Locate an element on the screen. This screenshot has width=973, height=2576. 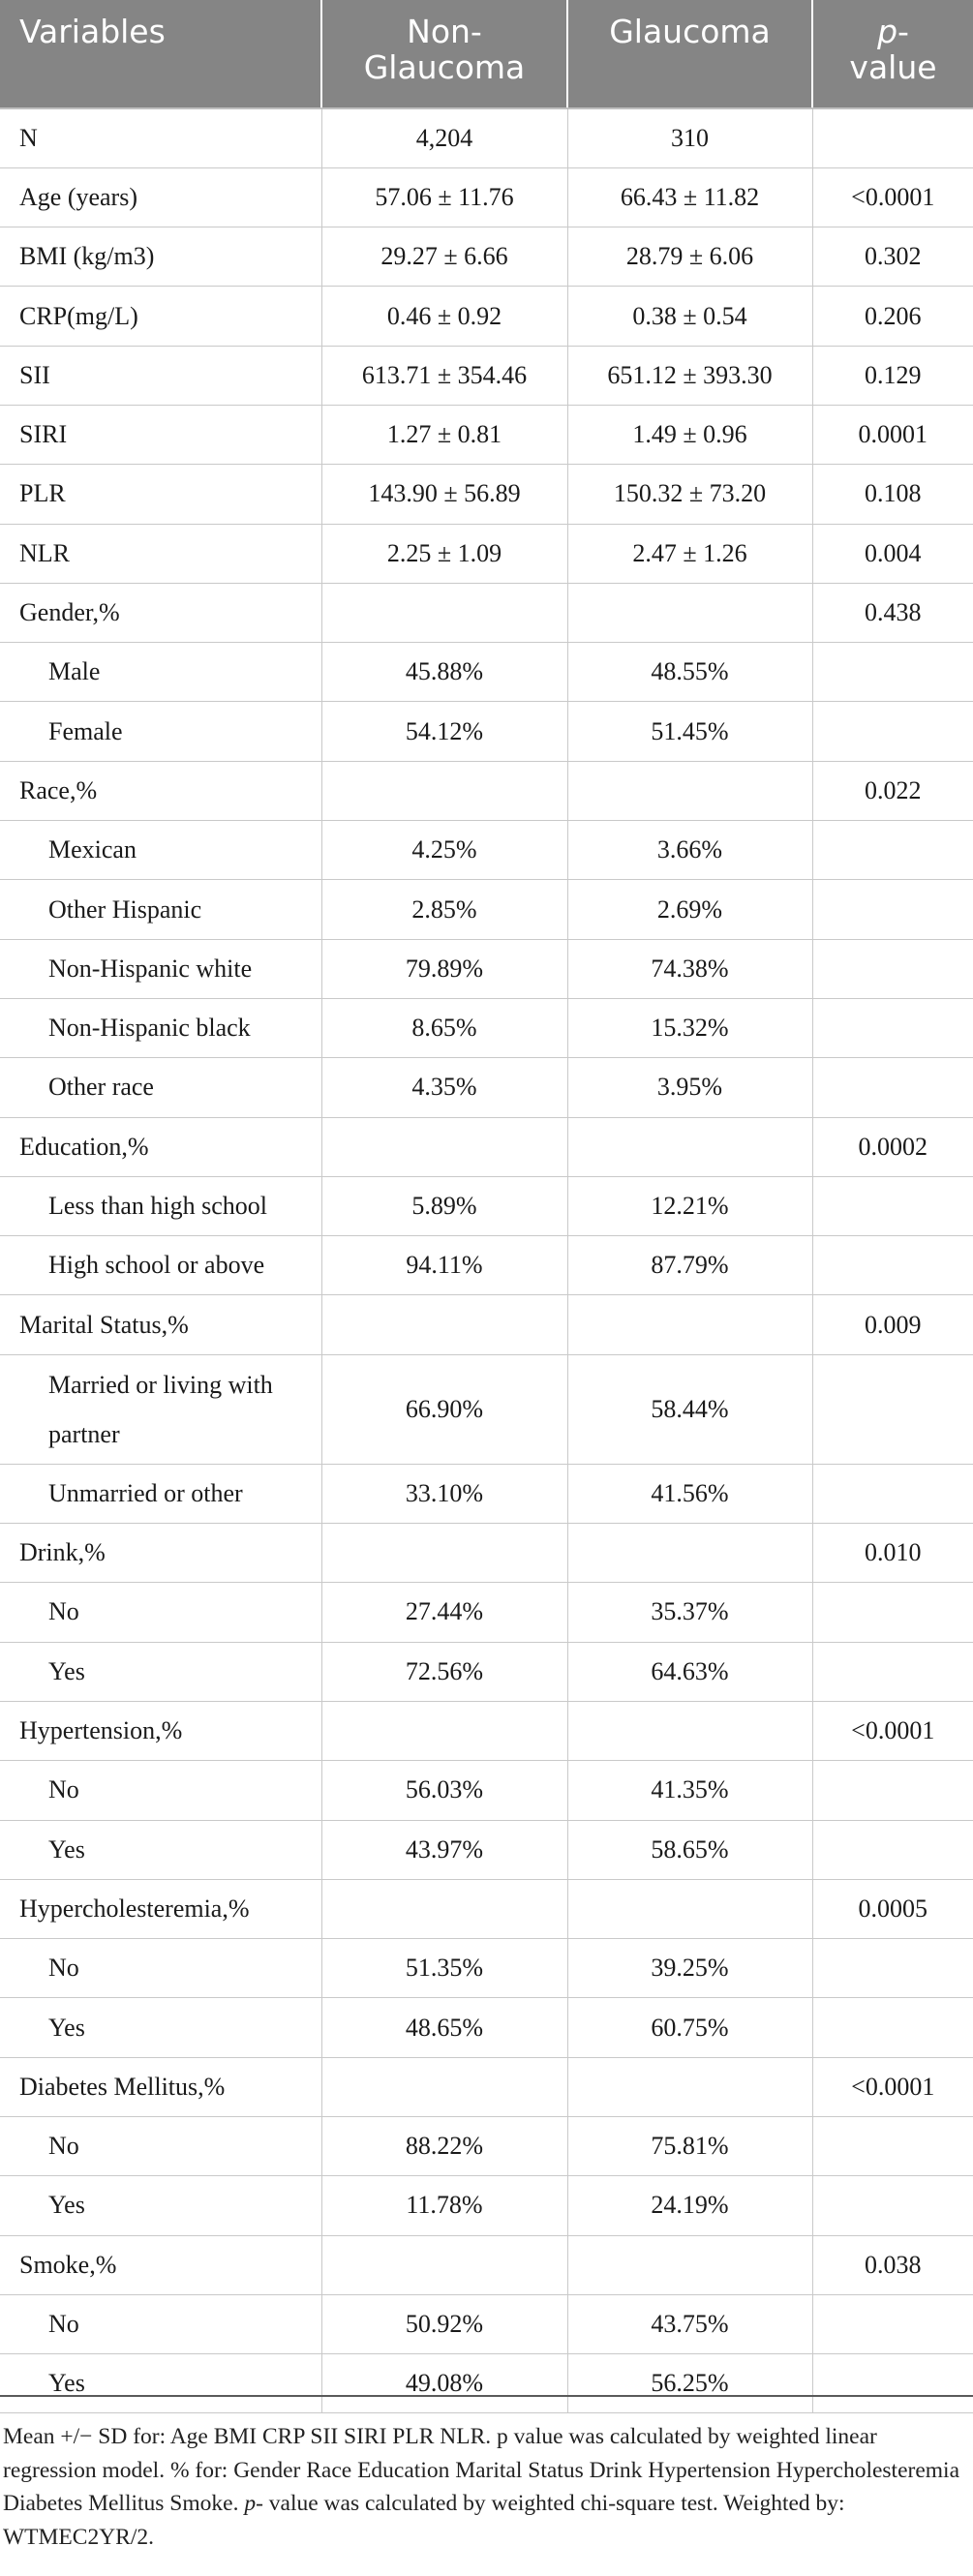
non-glaucoma-cell: 8.65% is located at coordinates (443, 1028).